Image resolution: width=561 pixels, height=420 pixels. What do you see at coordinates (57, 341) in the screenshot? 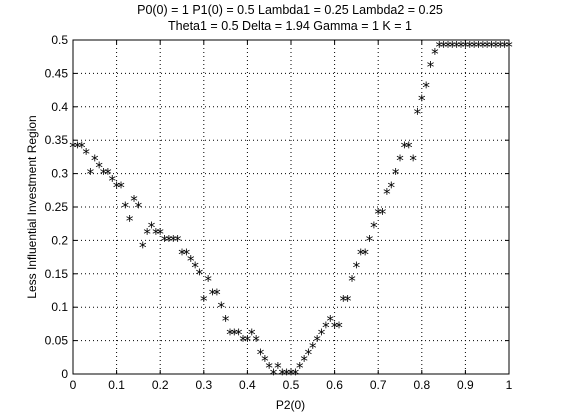
I see `y-tick-label: 0.05` at bounding box center [57, 341].